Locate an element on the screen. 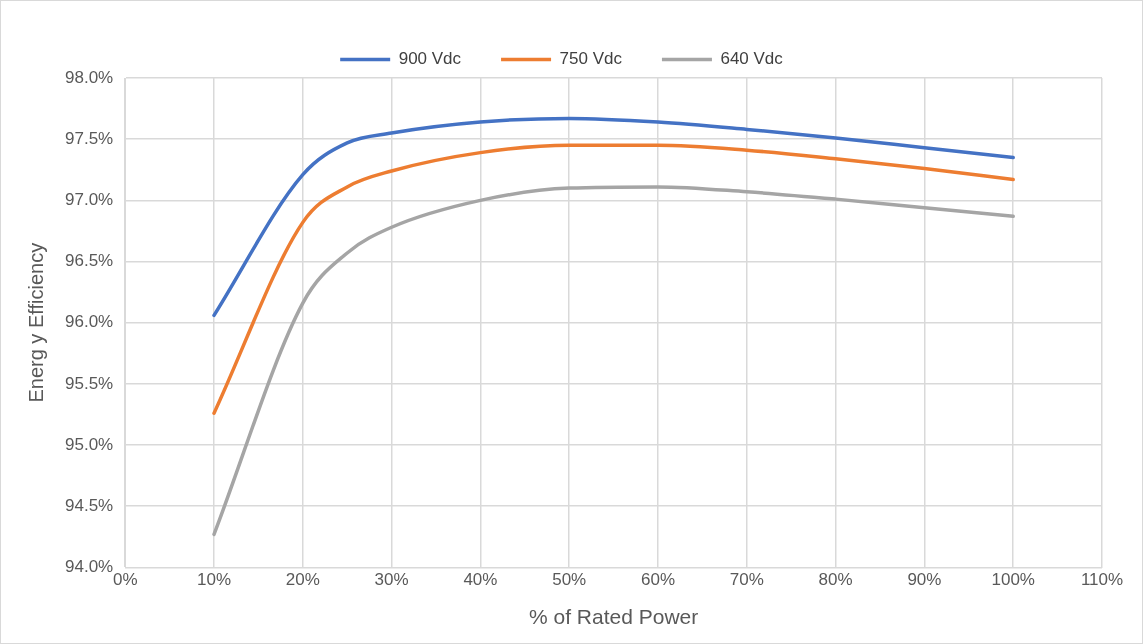 This screenshot has width=1143, height=644. x-tick-label: 80% is located at coordinates (835, 580).